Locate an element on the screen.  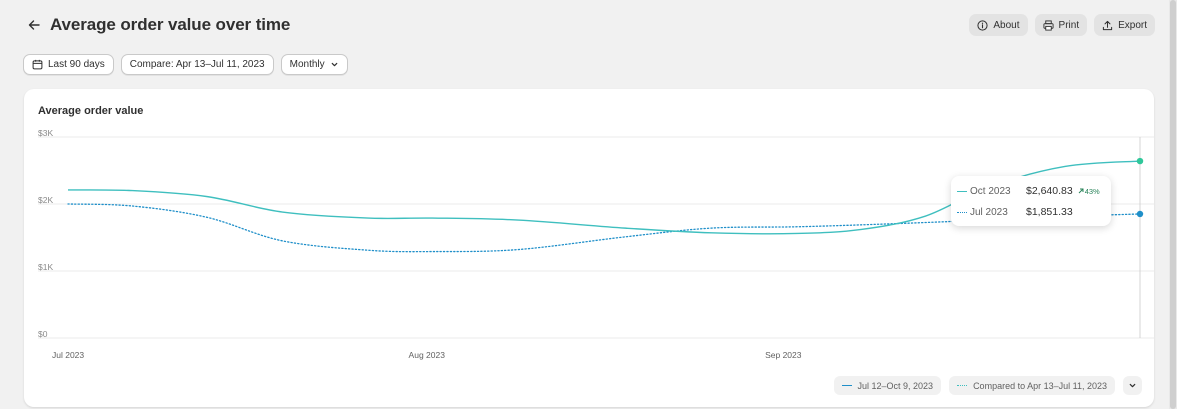
x-tick-label: Sep 2023 is located at coordinates (783, 355).